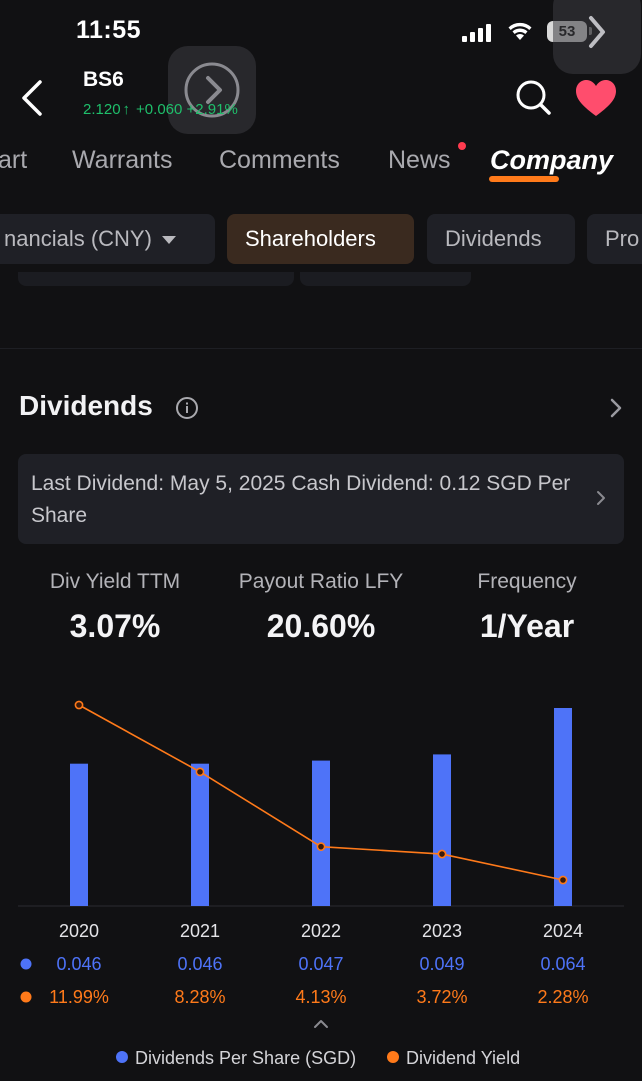 This screenshot has width=642, height=1081. What do you see at coordinates (477, 33) in the screenshot?
I see `cellular-signal-icon` at bounding box center [477, 33].